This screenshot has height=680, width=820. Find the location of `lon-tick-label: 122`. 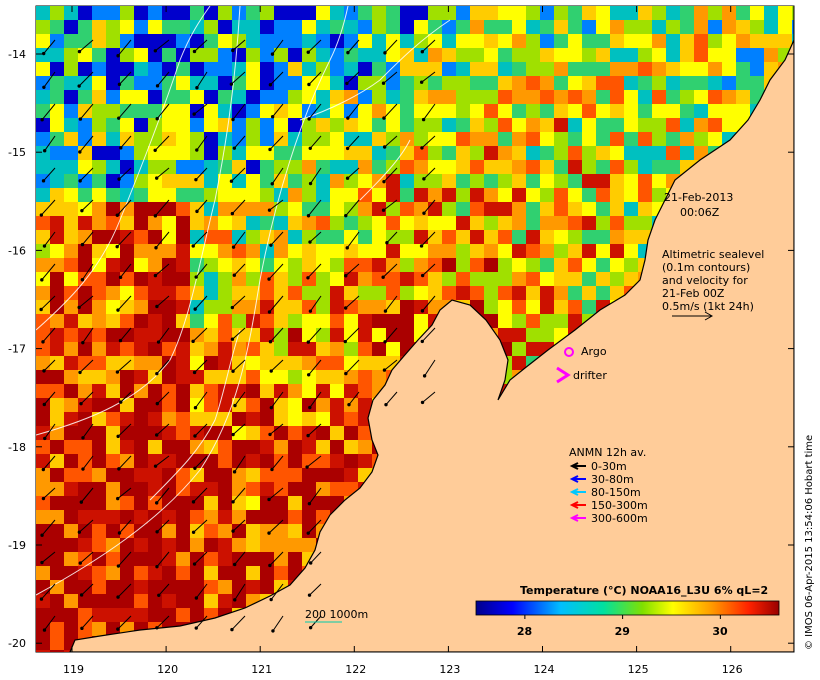

lon-tick-label: 122 is located at coordinates (355, 669).